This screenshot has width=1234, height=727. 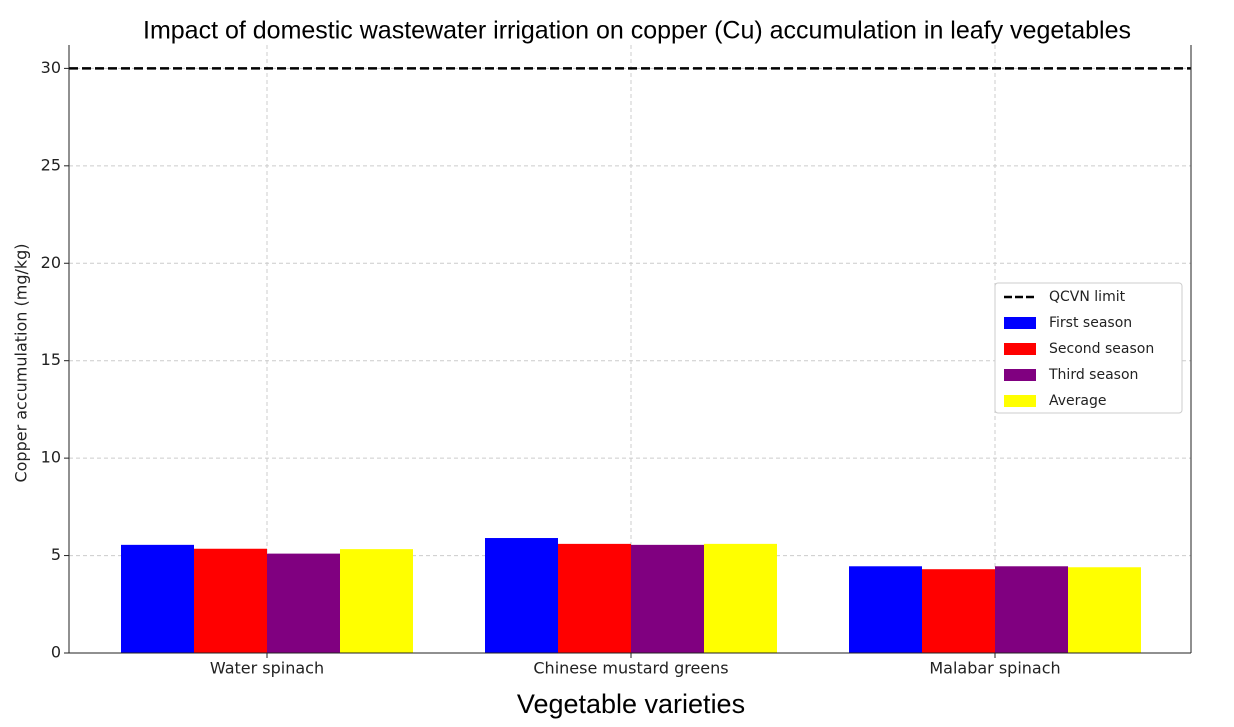 I want to click on x-tick-label: Chinese mustard greens, so click(x=630, y=668).